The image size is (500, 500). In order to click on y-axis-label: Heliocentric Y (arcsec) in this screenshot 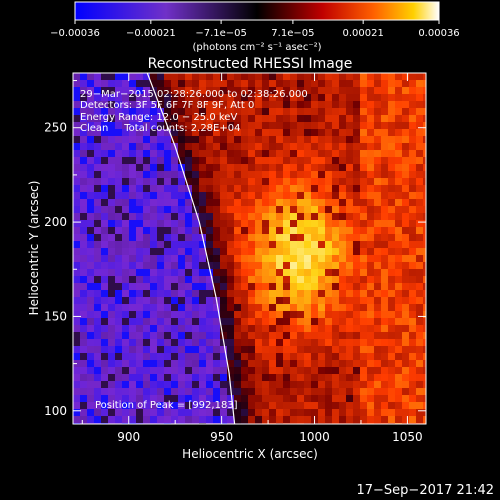, I will do `click(34, 248)`.